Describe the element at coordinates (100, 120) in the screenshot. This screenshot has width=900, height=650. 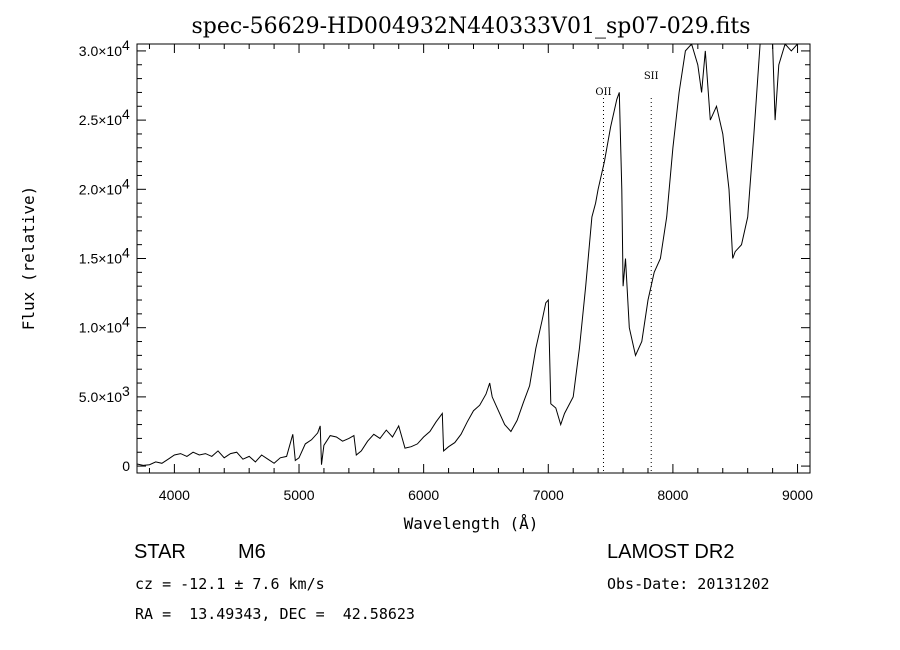
I see `y-tick-label: 2.5×10` at that location.